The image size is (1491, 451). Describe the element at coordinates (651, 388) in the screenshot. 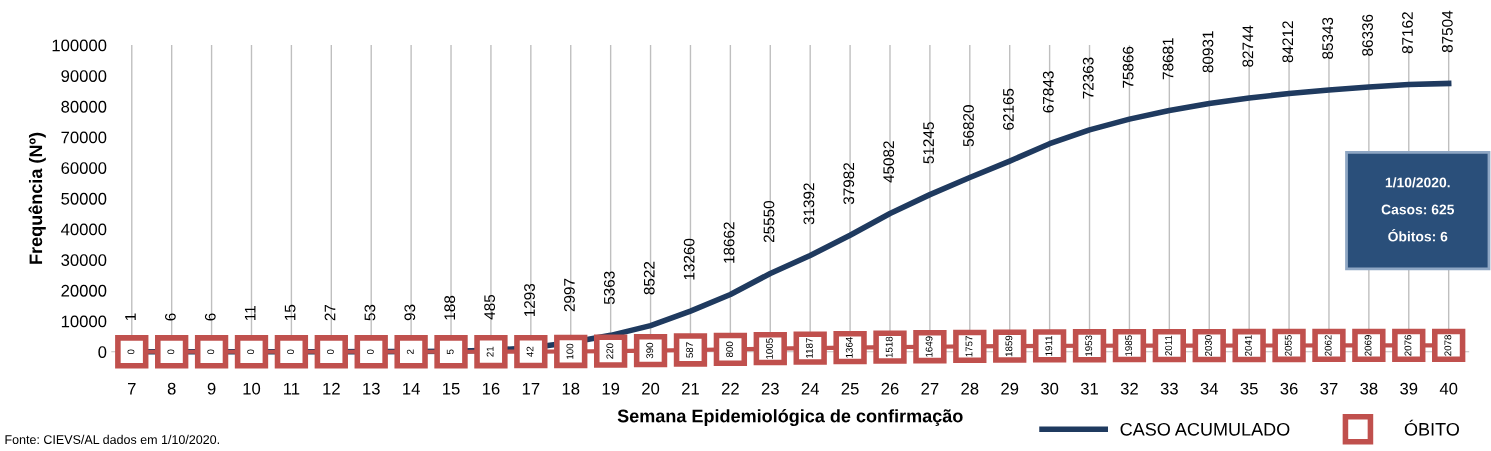

I see `x-tick-label: 20` at that location.